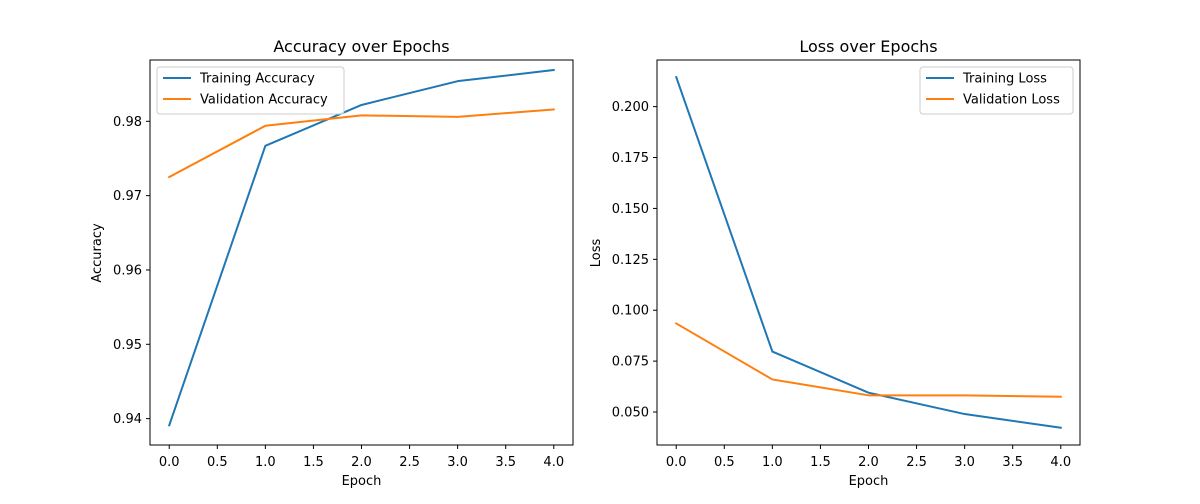 This screenshot has width=1200, height=504. Describe the element at coordinates (505, 462) in the screenshot. I see `accuracy-chart-xtick-label: 3.5` at that location.